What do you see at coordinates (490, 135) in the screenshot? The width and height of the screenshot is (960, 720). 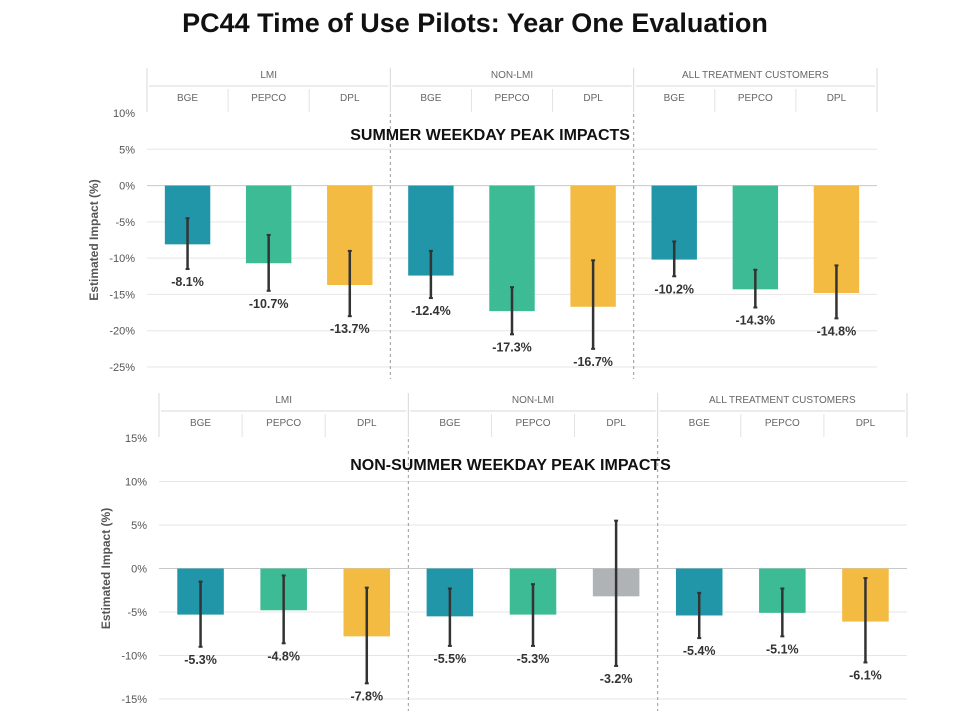 I see `panel-title: SUMMER WEEKDAY PEAK IMPACTS` at bounding box center [490, 135].